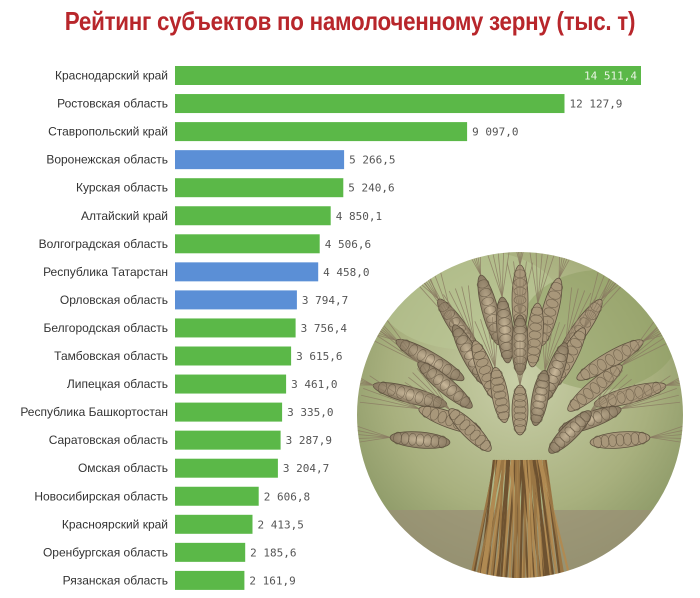 This screenshot has width=700, height=598. Describe the element at coordinates (94, 412) in the screenshot. I see `category-label: Республика Башкортостан` at that location.